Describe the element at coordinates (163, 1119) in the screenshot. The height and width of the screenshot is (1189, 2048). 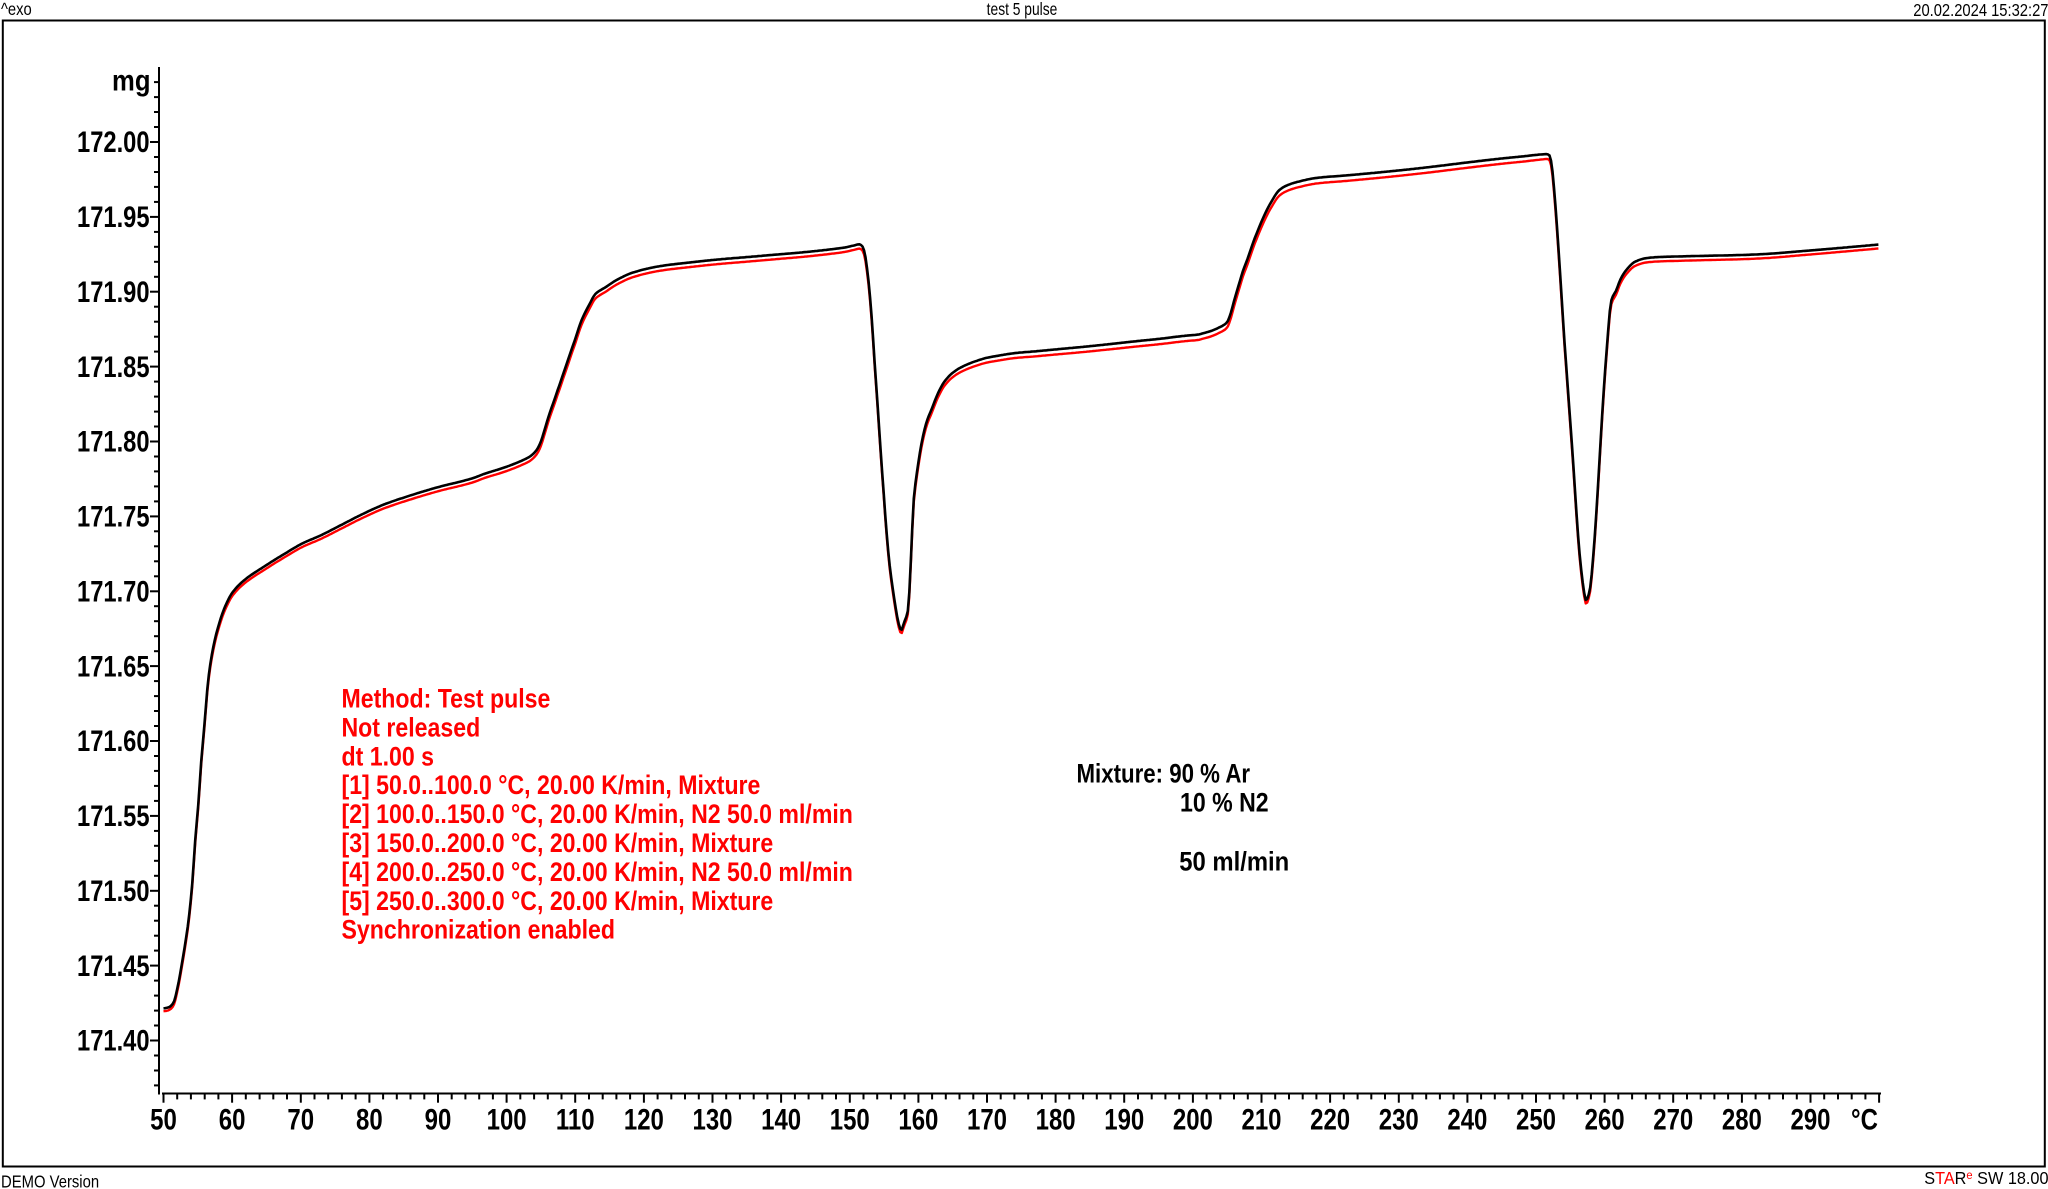
I see `svg-text: 50` at that location.